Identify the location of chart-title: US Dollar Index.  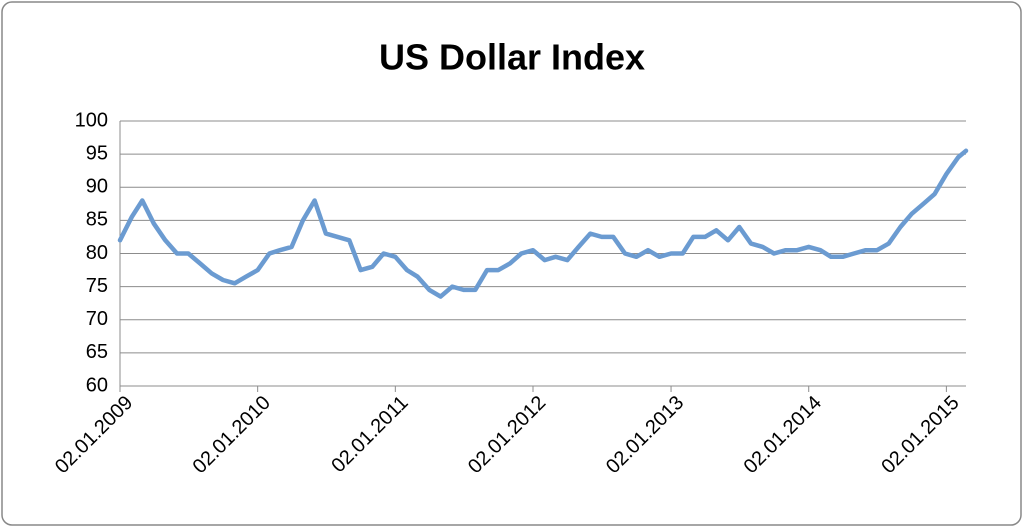
(512, 57).